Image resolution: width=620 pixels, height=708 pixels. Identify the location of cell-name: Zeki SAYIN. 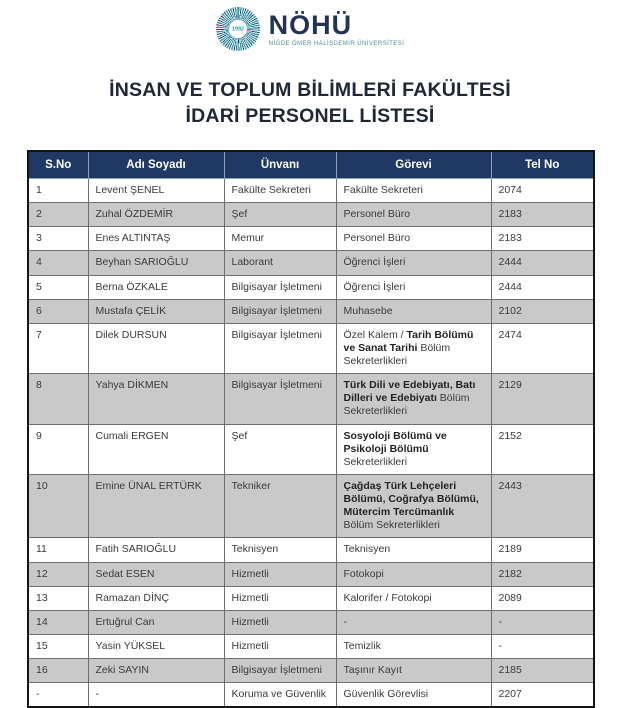
(156, 670).